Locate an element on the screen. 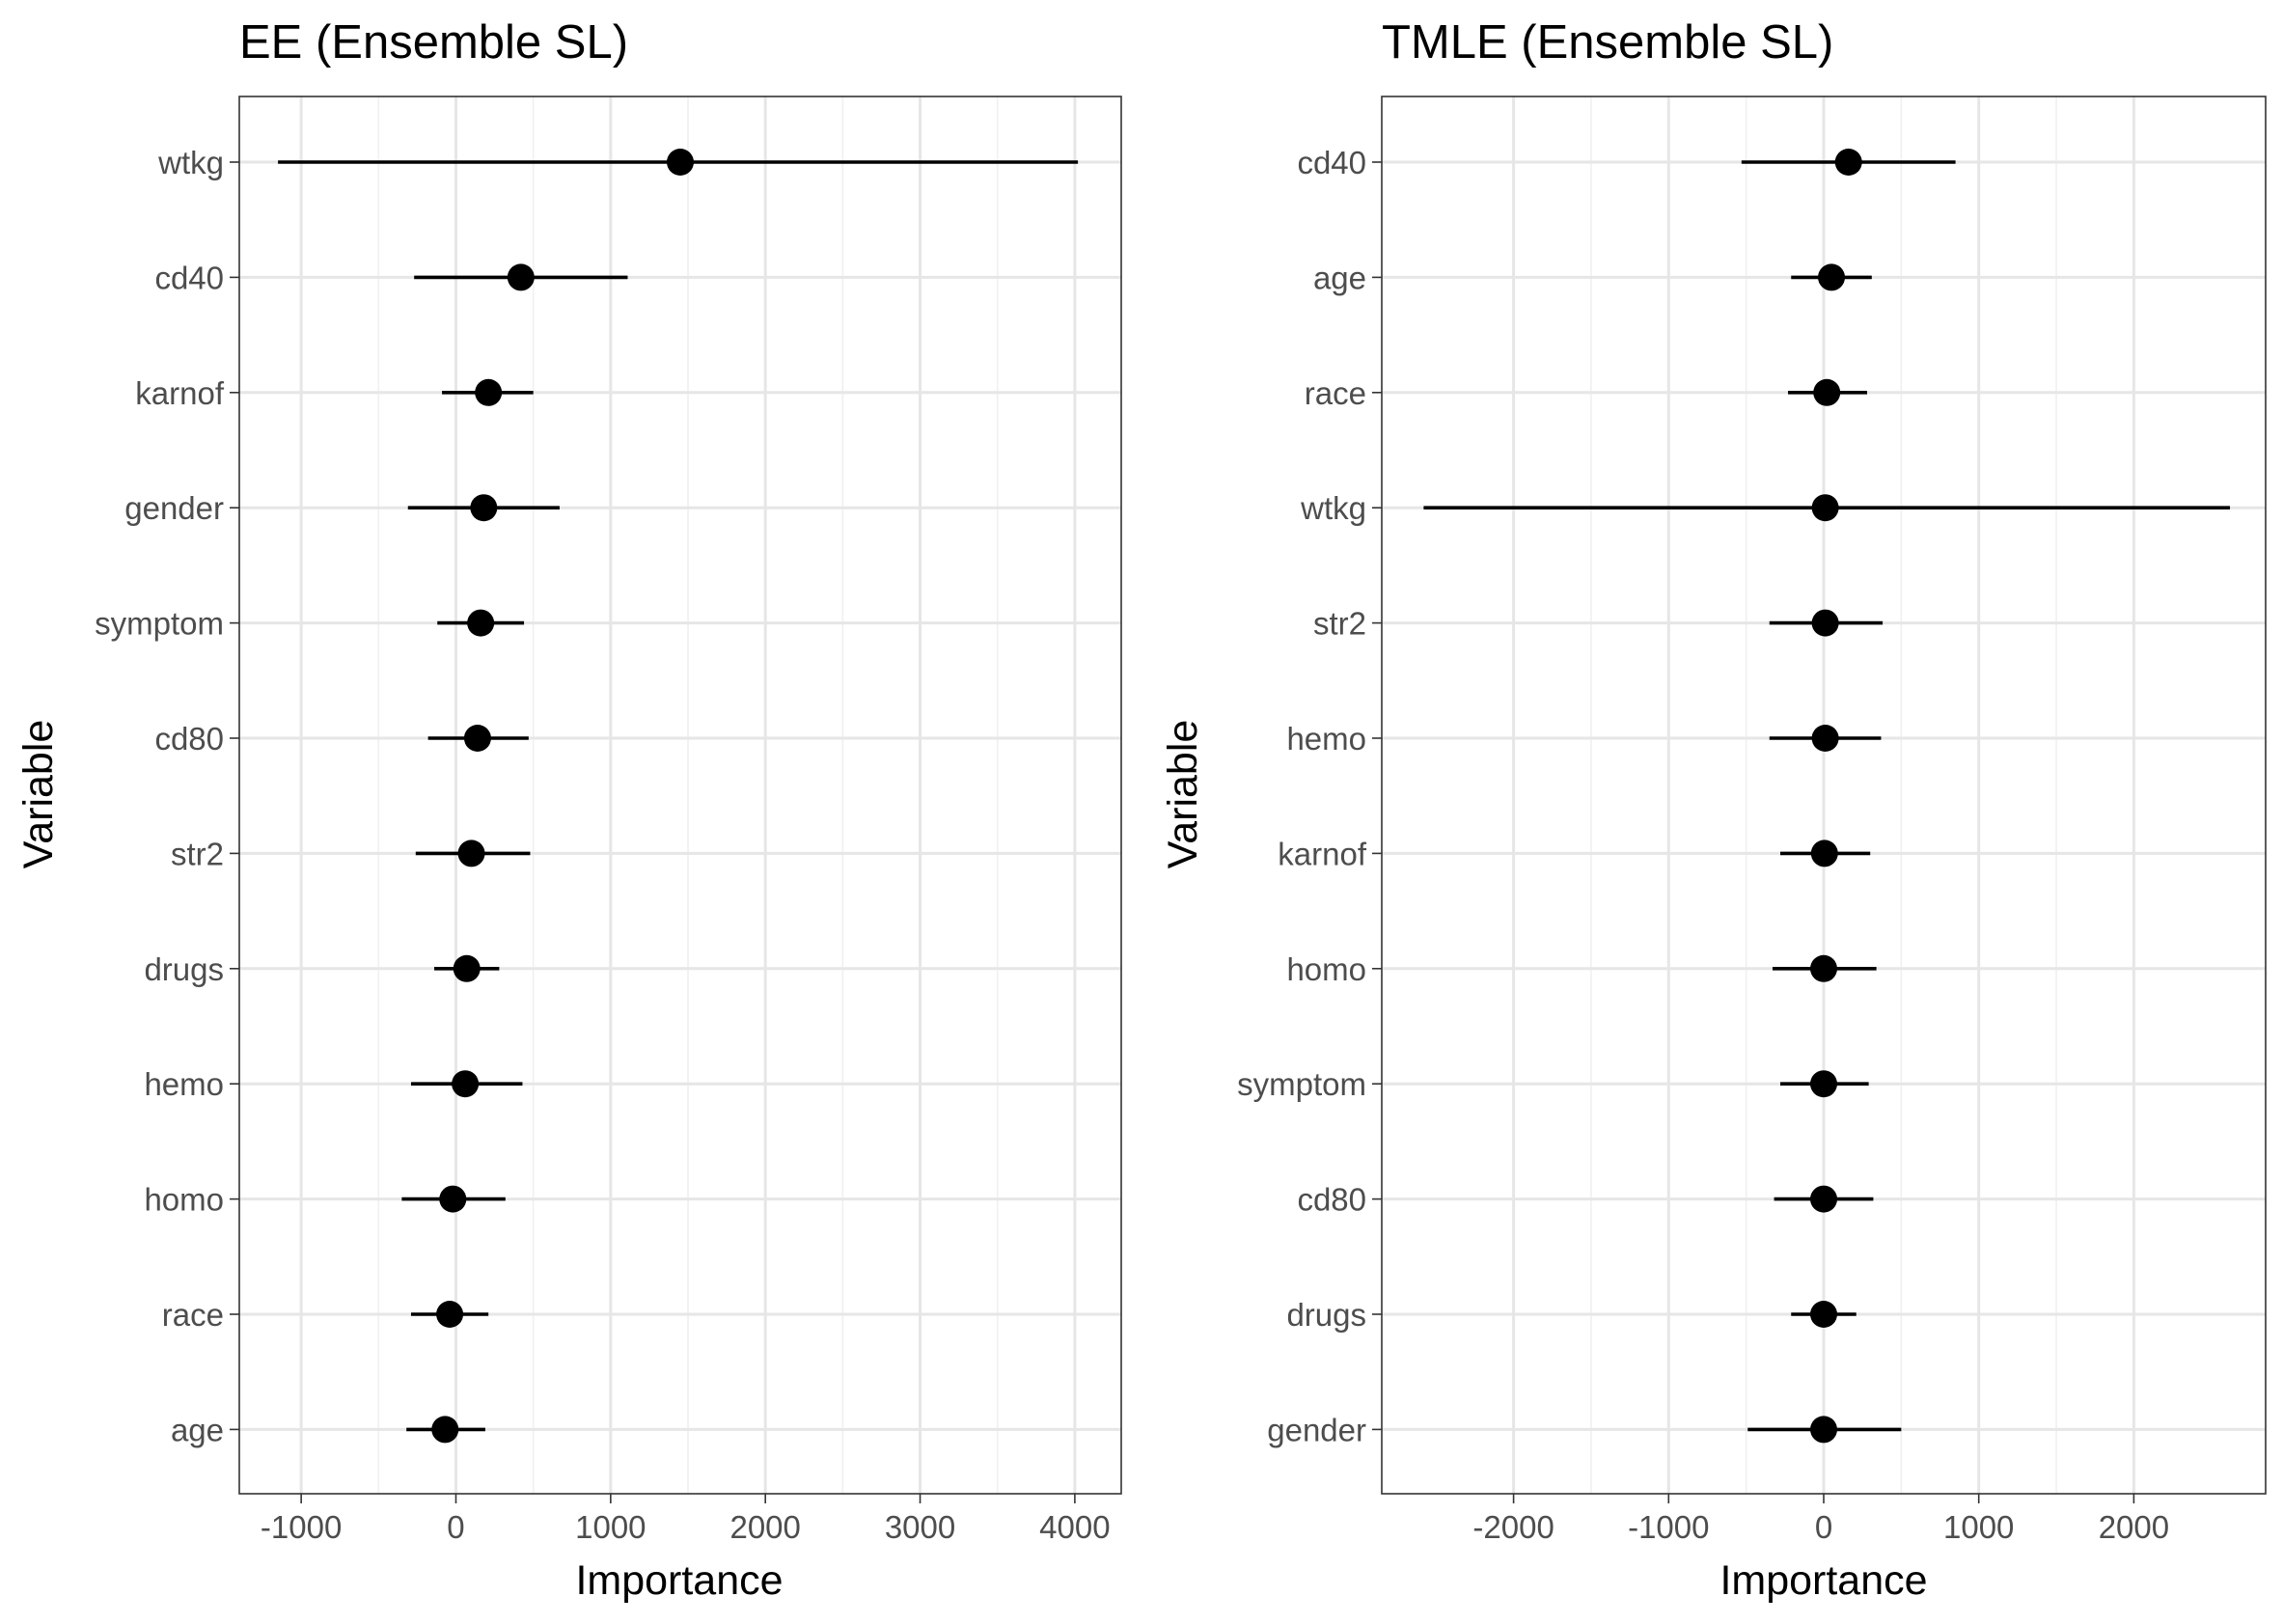  x-tick-label: 4000 is located at coordinates (1074, 1527).